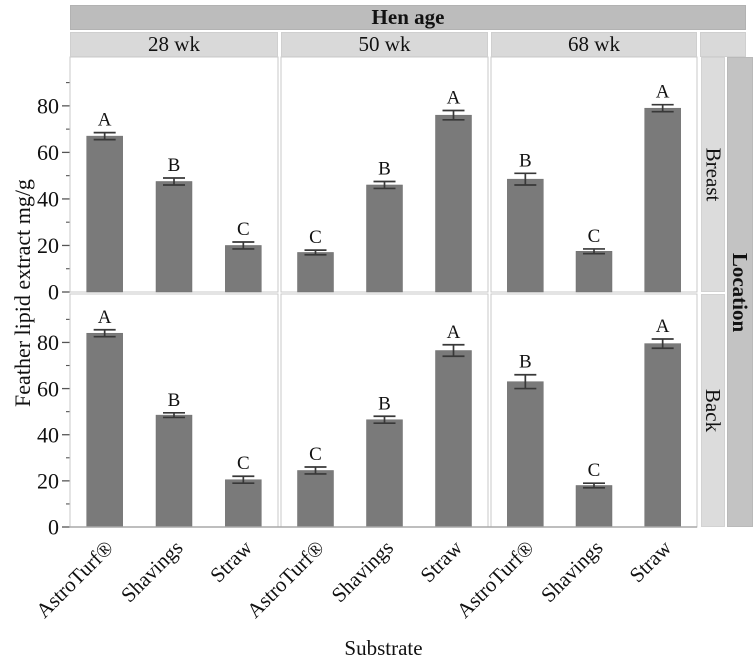 Image resolution: width=756 pixels, height=669 pixels. What do you see at coordinates (453, 203) in the screenshot?
I see `bar-breast-50wk-Straw` at bounding box center [453, 203].